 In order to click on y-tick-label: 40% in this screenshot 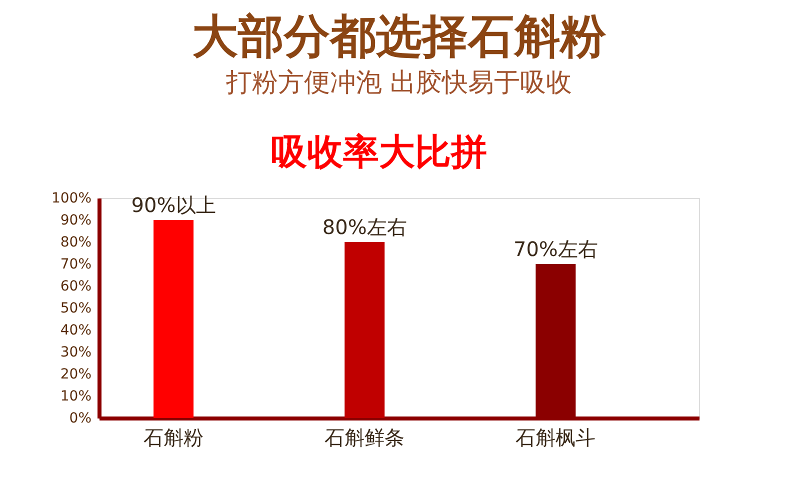, I will do `click(76, 330)`.